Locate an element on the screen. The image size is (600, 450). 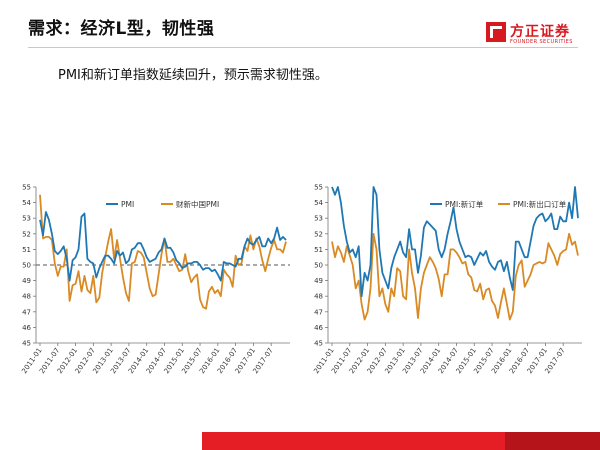
legend-label: 财新中国PMI is located at coordinates (197, 204).